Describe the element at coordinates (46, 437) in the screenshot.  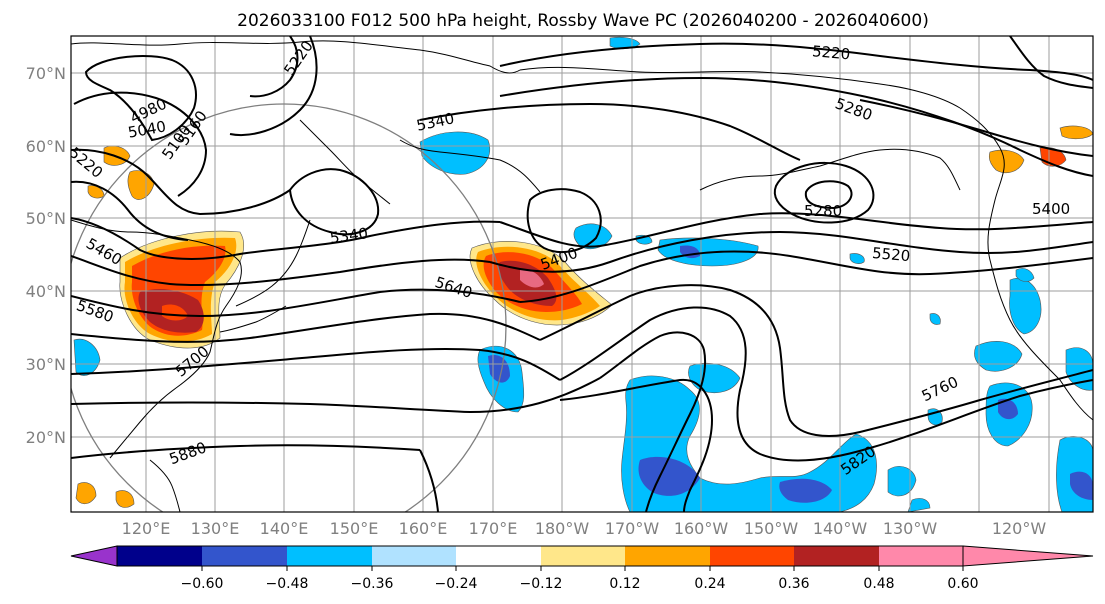
I see `lat-tick-label: 20°N` at that location.